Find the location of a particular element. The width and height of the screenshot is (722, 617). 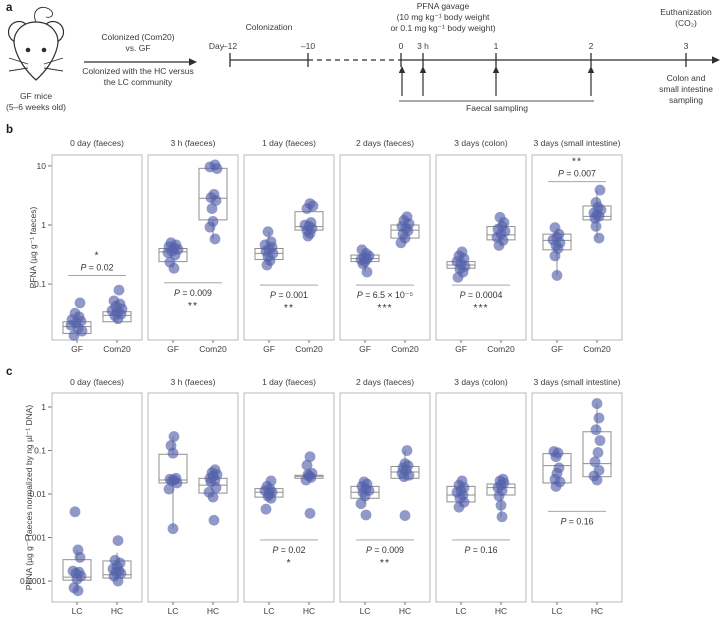

timeline-tick-label: 2 is located at coordinates (591, 46).